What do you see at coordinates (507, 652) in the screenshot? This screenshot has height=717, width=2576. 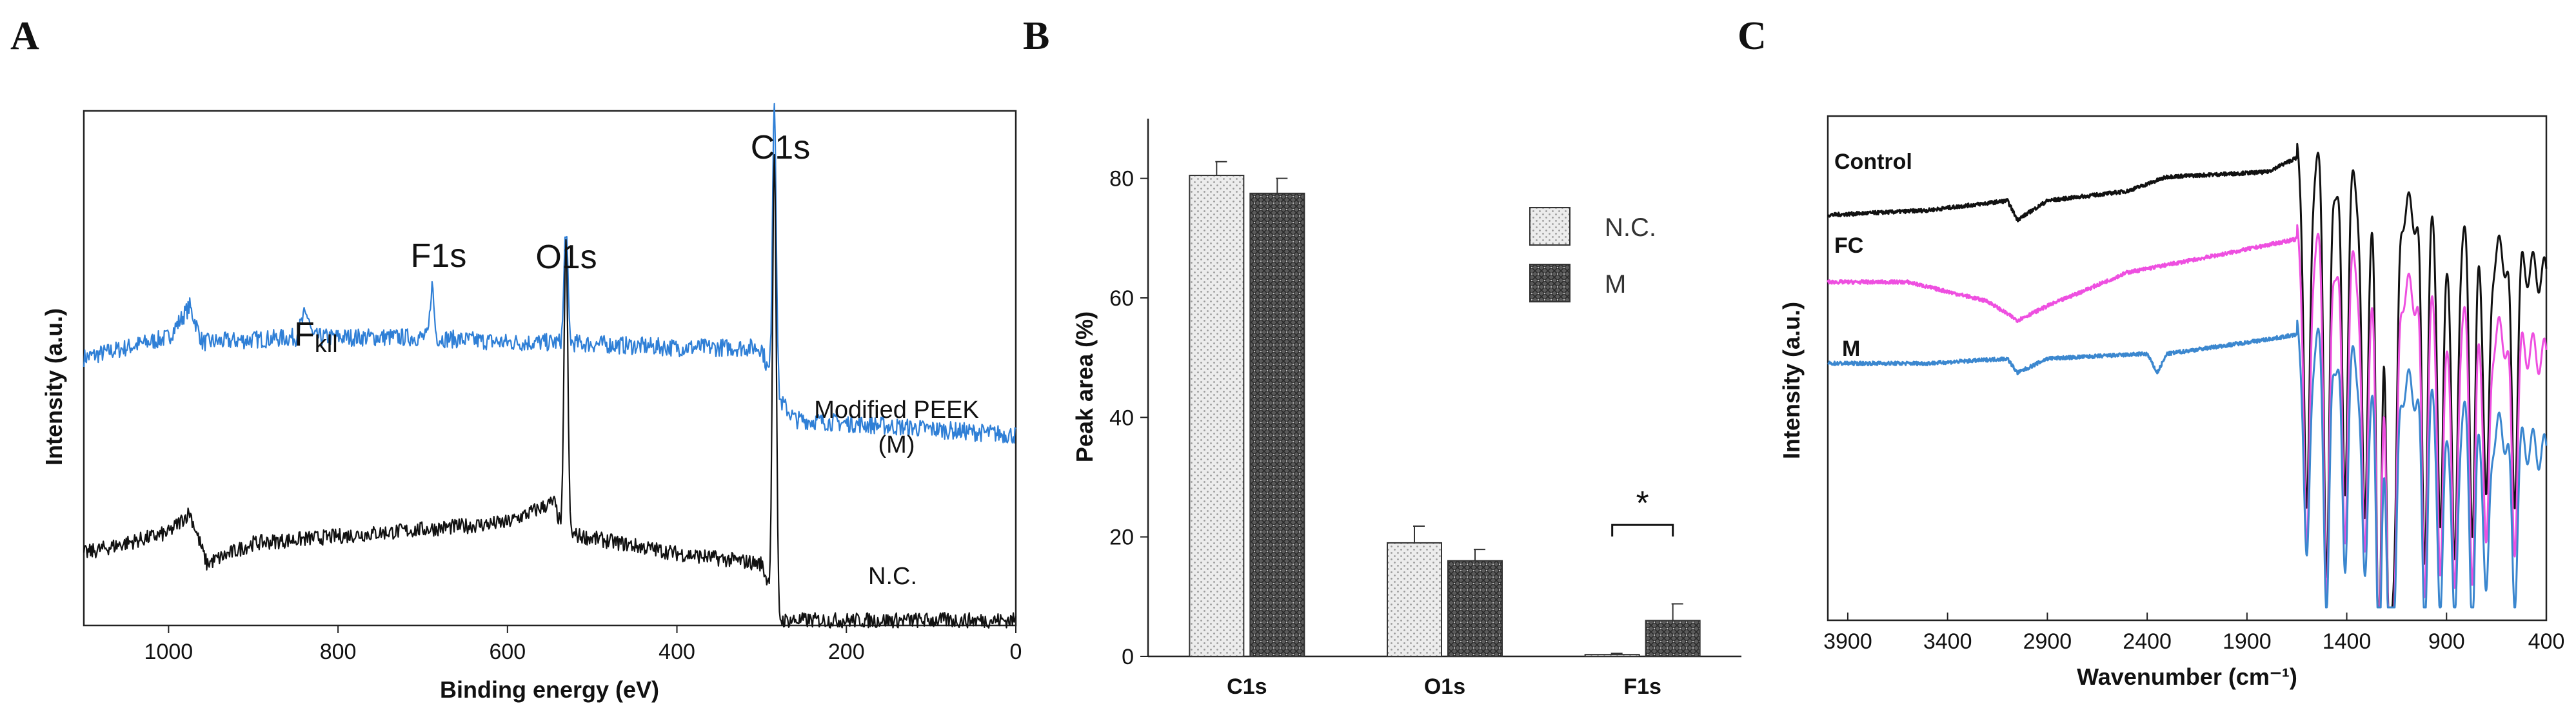 I see `x-tick-label-a: 600` at bounding box center [507, 652].